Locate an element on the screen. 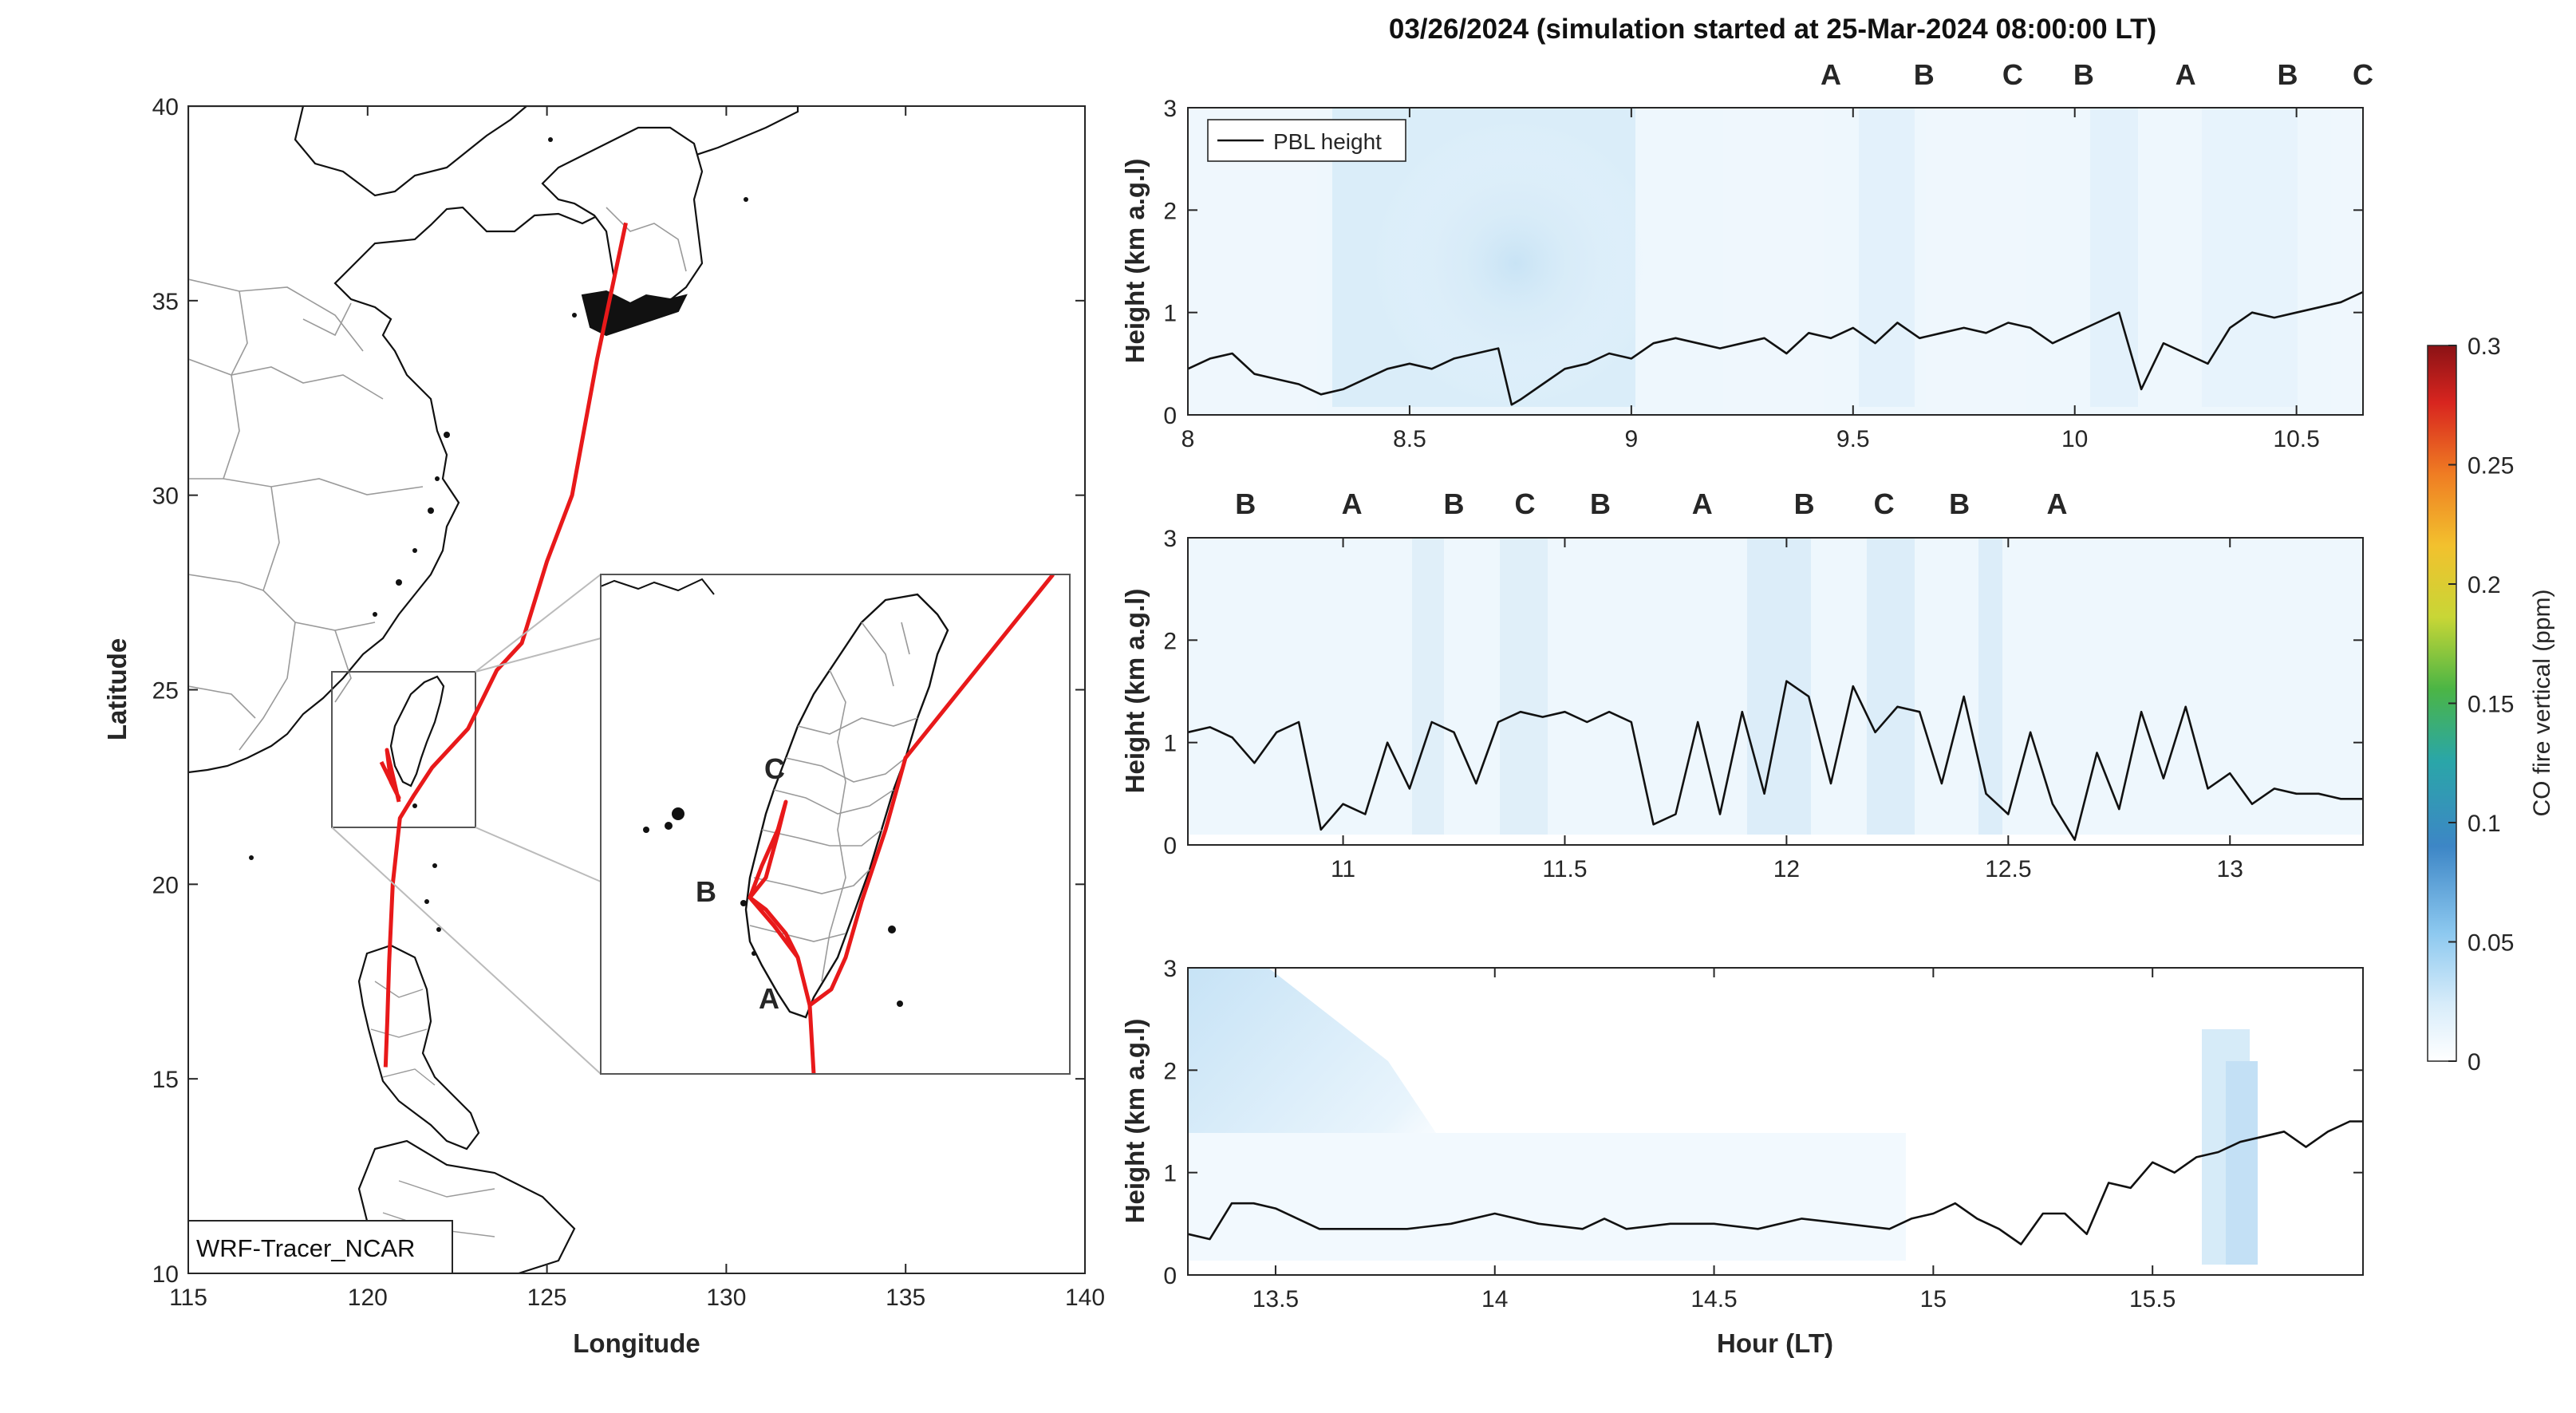 The image size is (2576, 1413). colorbar-ticks: 0 0.05 0.1 0.15 0.2 0.25 0.3 is located at coordinates (2481, 705).